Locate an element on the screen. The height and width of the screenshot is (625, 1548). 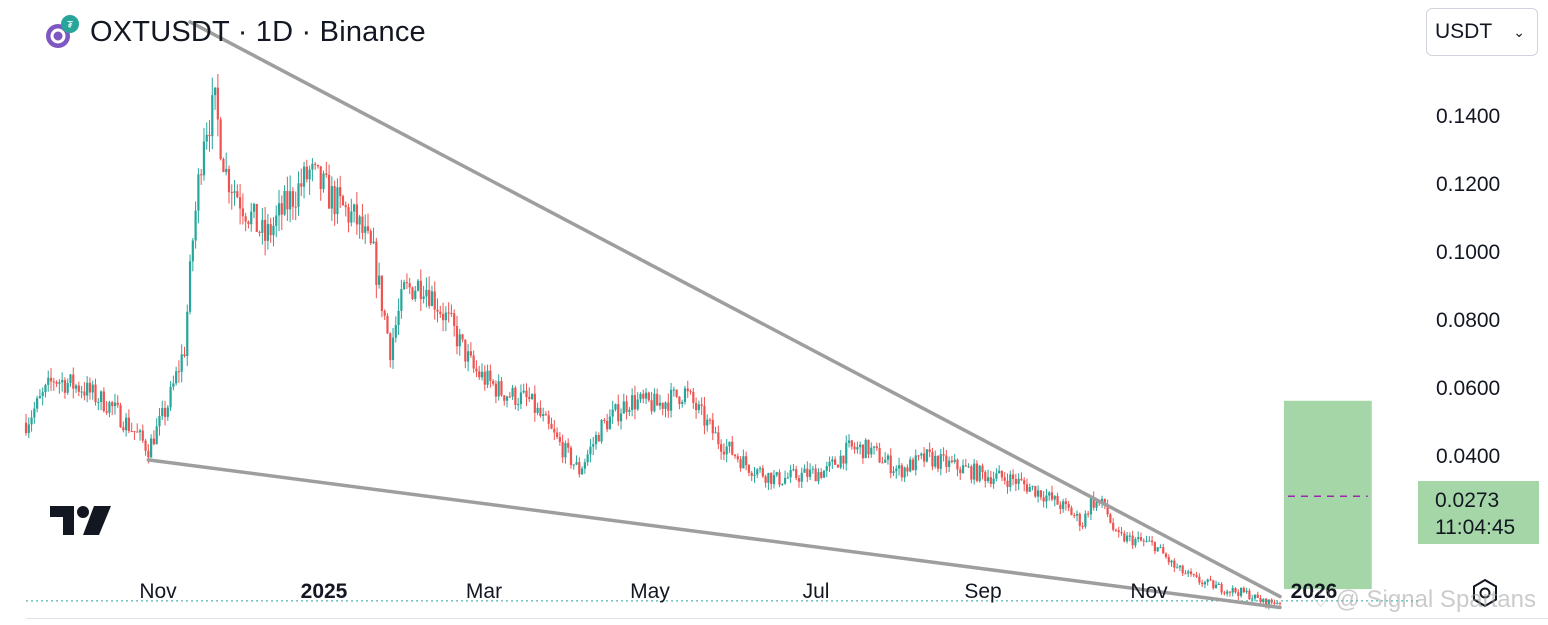
settings-icon is located at coordinates (1485, 595).